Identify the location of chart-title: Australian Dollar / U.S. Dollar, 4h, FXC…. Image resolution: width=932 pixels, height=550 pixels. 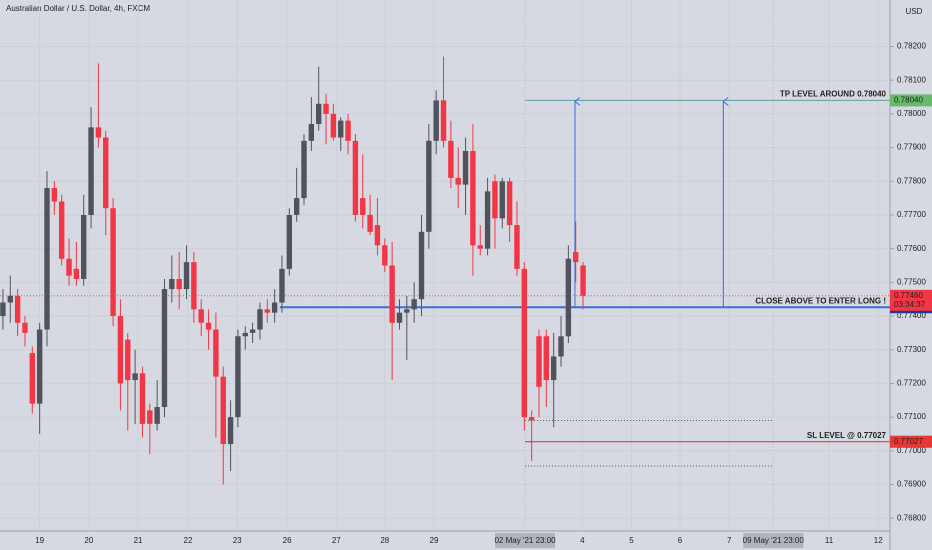
(78, 8).